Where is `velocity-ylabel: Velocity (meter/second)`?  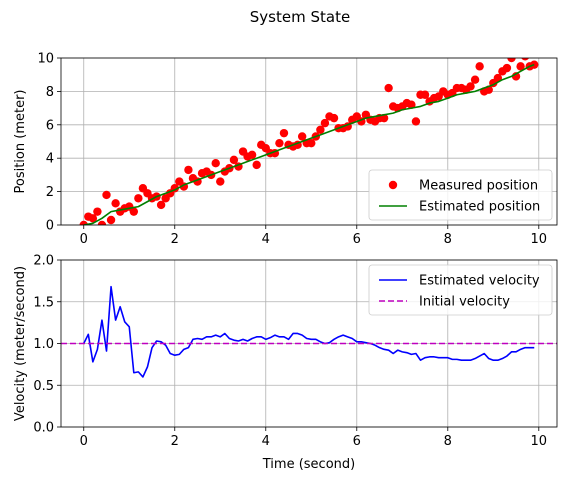 velocity-ylabel: Velocity (meter/second) is located at coordinates (20, 343).